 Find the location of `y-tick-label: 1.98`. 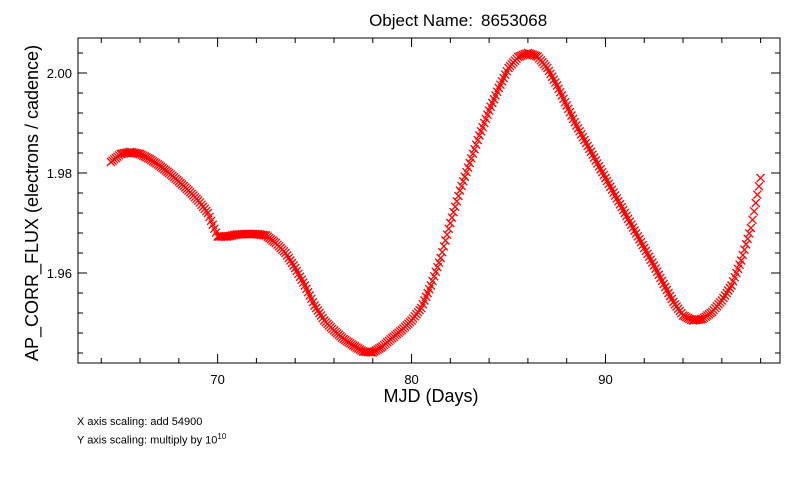

y-tick-label: 1.98 is located at coordinates (59, 173).